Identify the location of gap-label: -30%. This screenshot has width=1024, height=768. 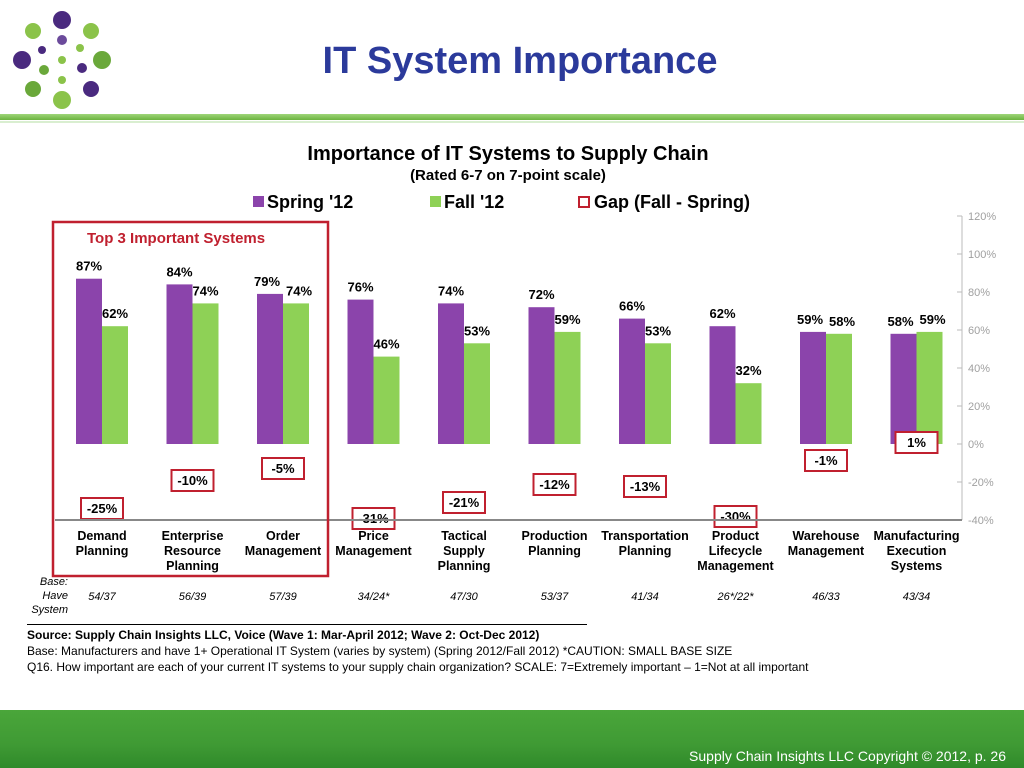
(735, 516).